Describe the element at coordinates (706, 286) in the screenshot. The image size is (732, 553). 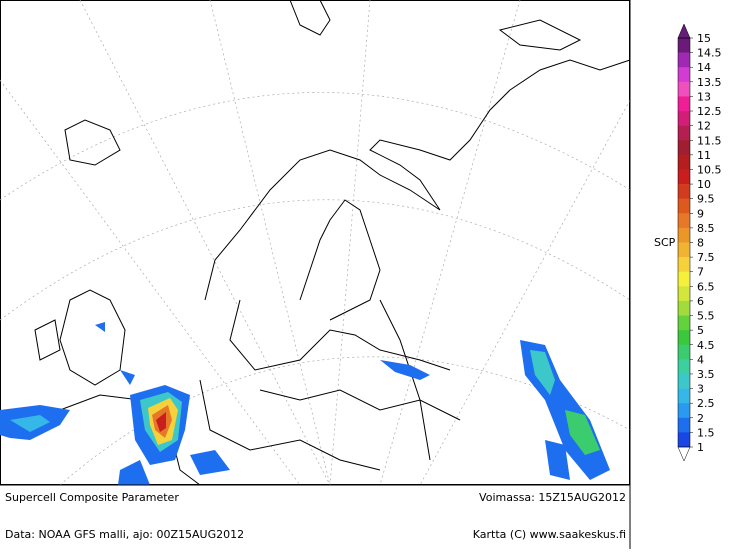
I see `colorbar-tick-label: 6.5` at that location.